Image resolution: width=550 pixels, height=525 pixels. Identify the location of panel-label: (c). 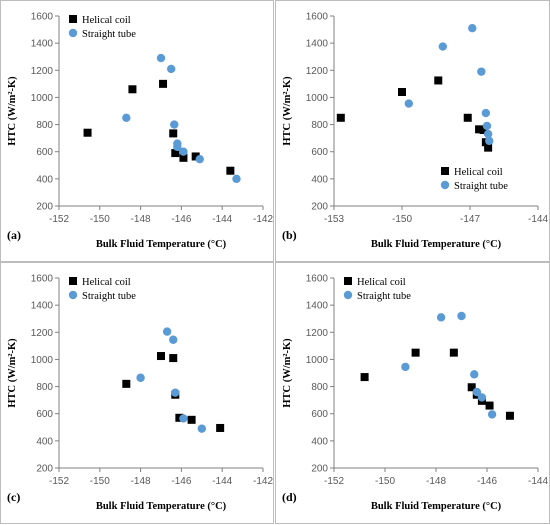
(13, 497).